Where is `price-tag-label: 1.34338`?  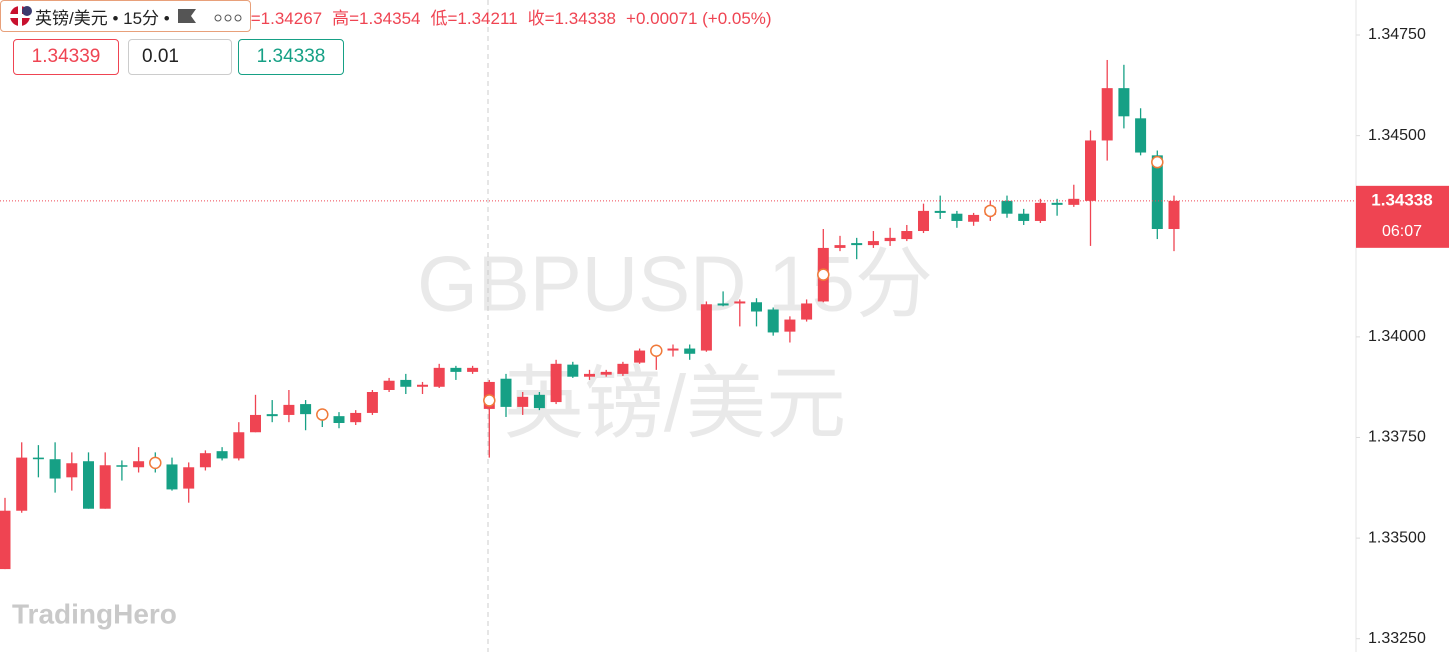 price-tag-label: 1.34338 is located at coordinates (1401, 199).